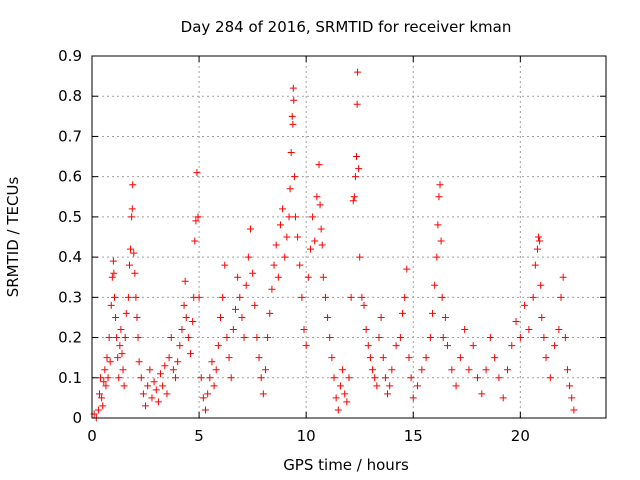  I want to click on x-tick-label: 0, so click(92, 436).